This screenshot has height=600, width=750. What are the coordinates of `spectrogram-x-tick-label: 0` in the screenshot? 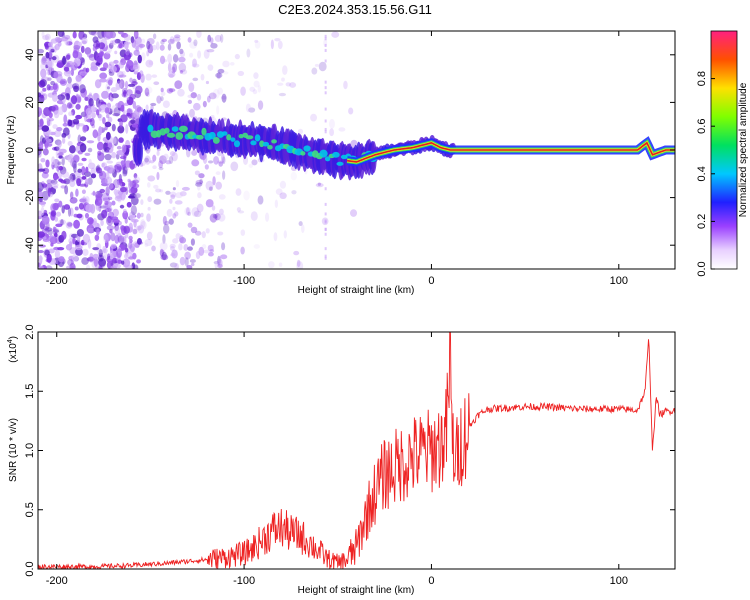 It's located at (431, 281).